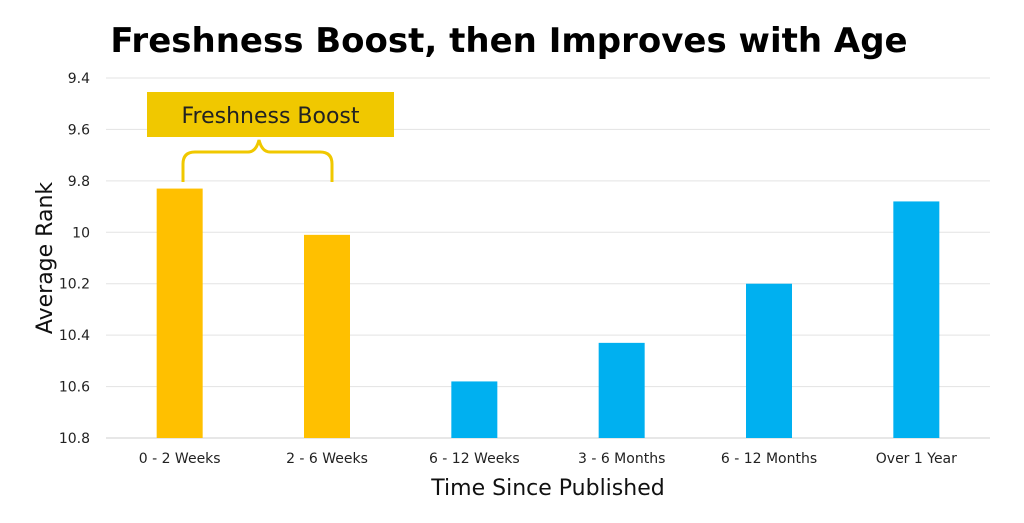  What do you see at coordinates (79, 182) in the screenshot?
I see `y-tick-label: 9.8` at bounding box center [79, 182].